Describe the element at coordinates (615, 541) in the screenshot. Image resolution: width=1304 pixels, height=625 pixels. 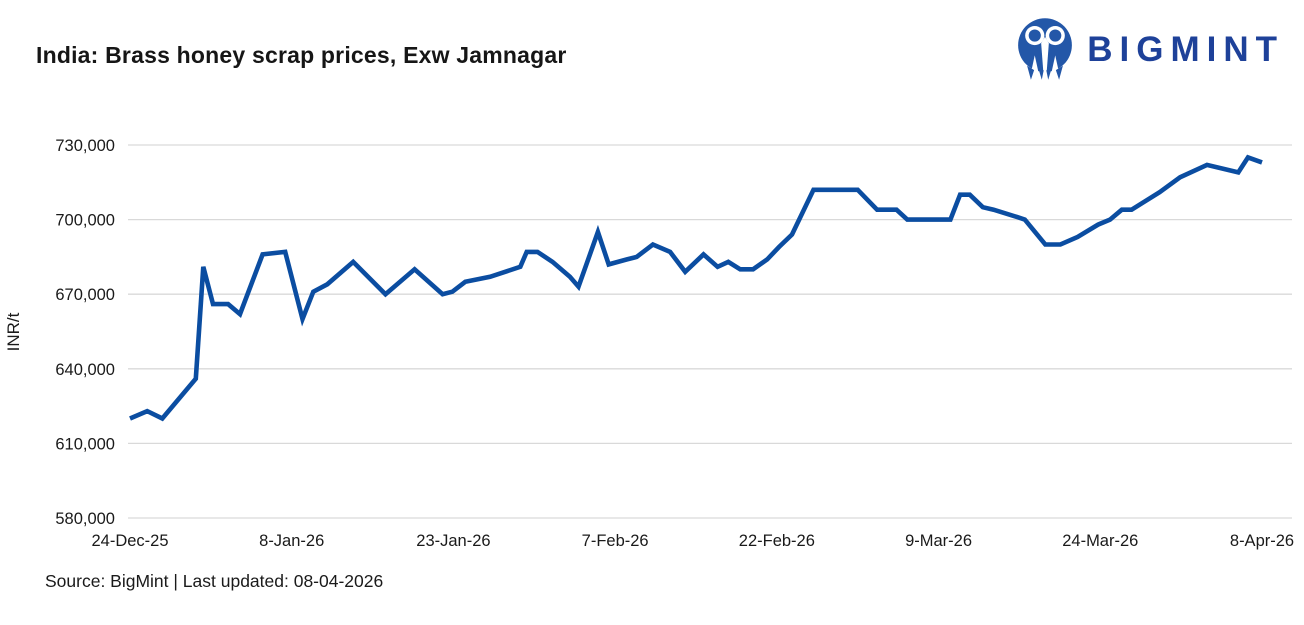
I see `x-tick-label: 7-Feb-26` at that location.